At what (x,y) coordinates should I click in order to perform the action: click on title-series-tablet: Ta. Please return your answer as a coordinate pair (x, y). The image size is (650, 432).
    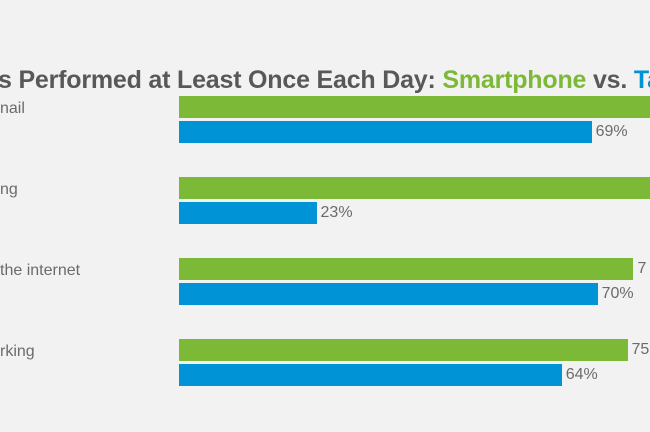
    Looking at the image, I should click on (641, 80).